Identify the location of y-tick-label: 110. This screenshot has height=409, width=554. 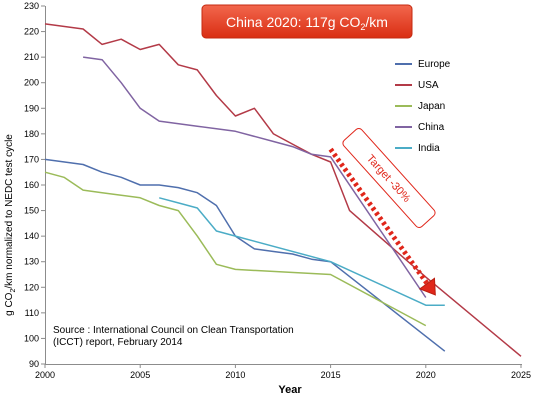
(32, 313).